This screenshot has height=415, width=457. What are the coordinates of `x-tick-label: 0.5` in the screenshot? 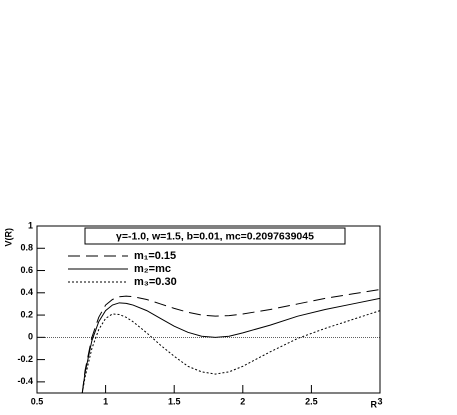 It's located at (37, 401).